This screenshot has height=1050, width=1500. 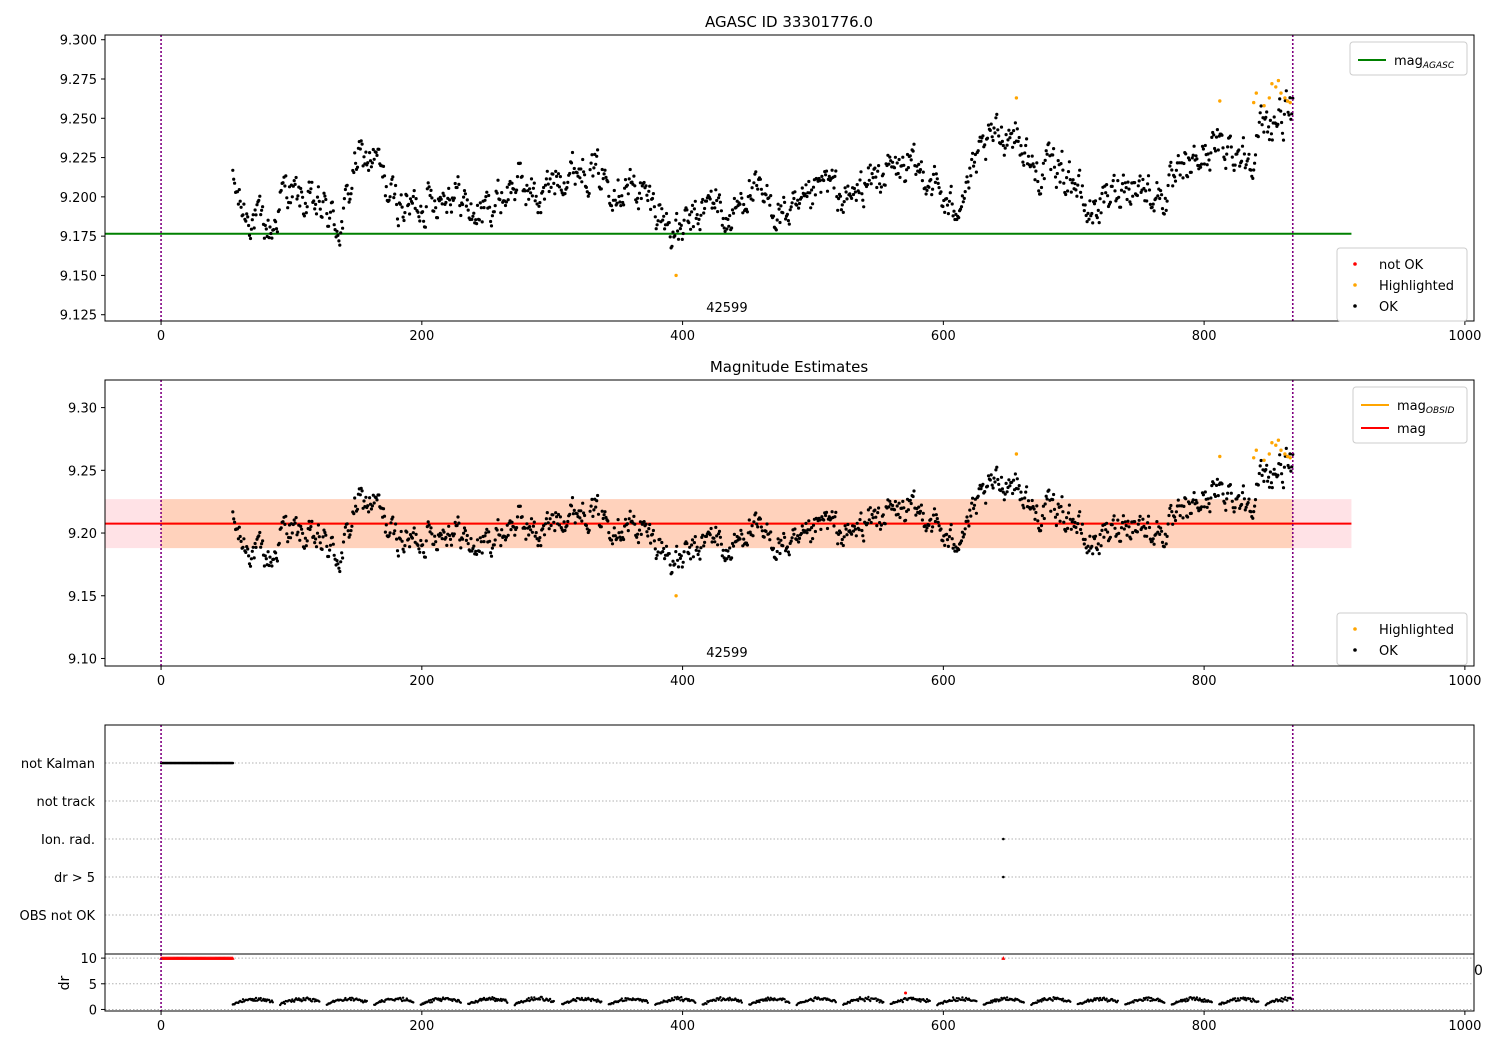 I want to click on x-tick-label: 400, so click(x=682, y=336).